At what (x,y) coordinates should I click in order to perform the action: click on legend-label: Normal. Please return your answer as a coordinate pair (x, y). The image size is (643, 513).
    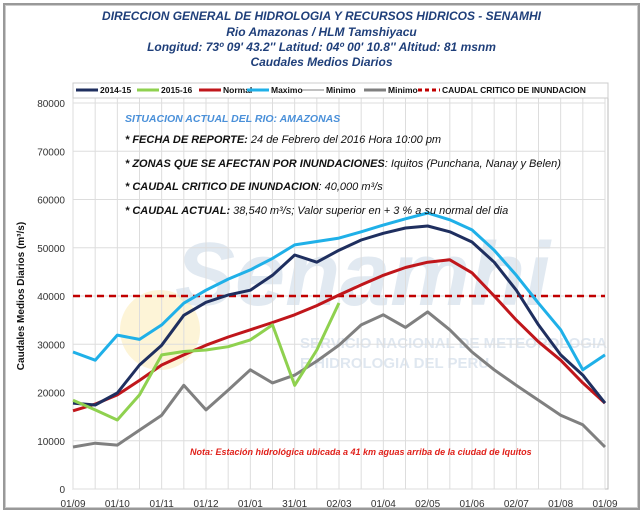
    Looking at the image, I should click on (237, 90).